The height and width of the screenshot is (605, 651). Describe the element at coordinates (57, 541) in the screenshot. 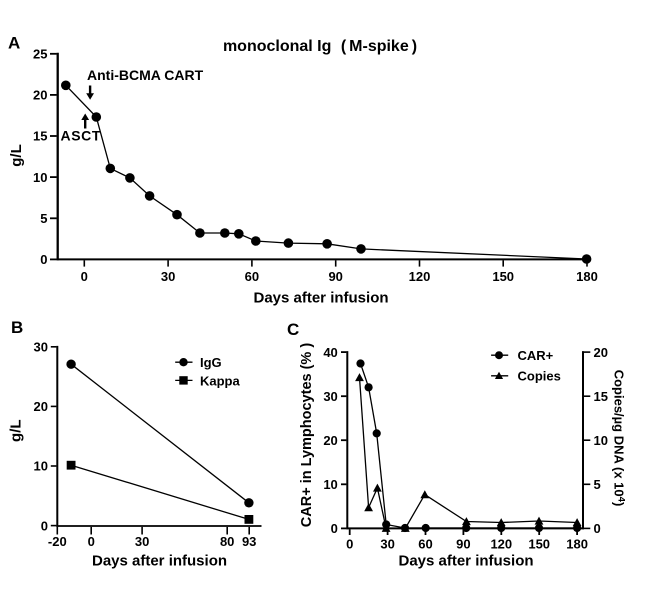

I see `svg-text: -20` at that location.